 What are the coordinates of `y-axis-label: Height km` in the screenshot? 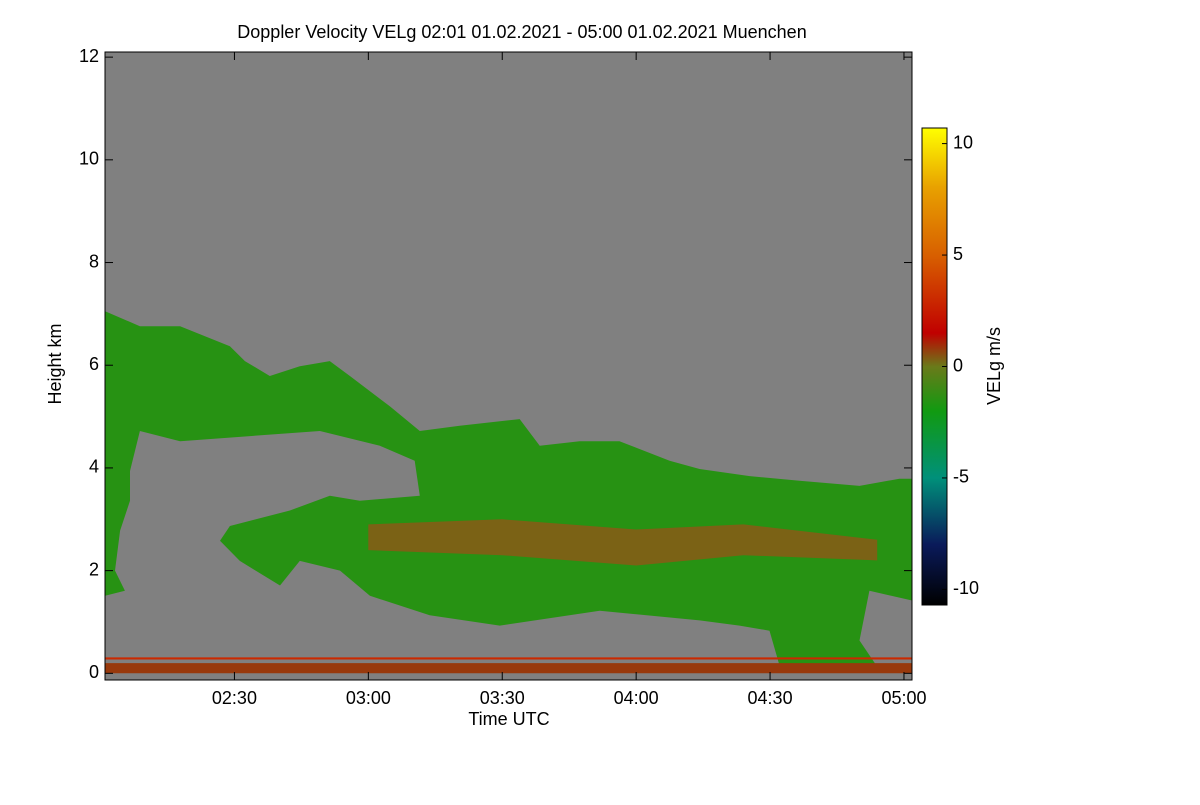 It's located at (55, 363).